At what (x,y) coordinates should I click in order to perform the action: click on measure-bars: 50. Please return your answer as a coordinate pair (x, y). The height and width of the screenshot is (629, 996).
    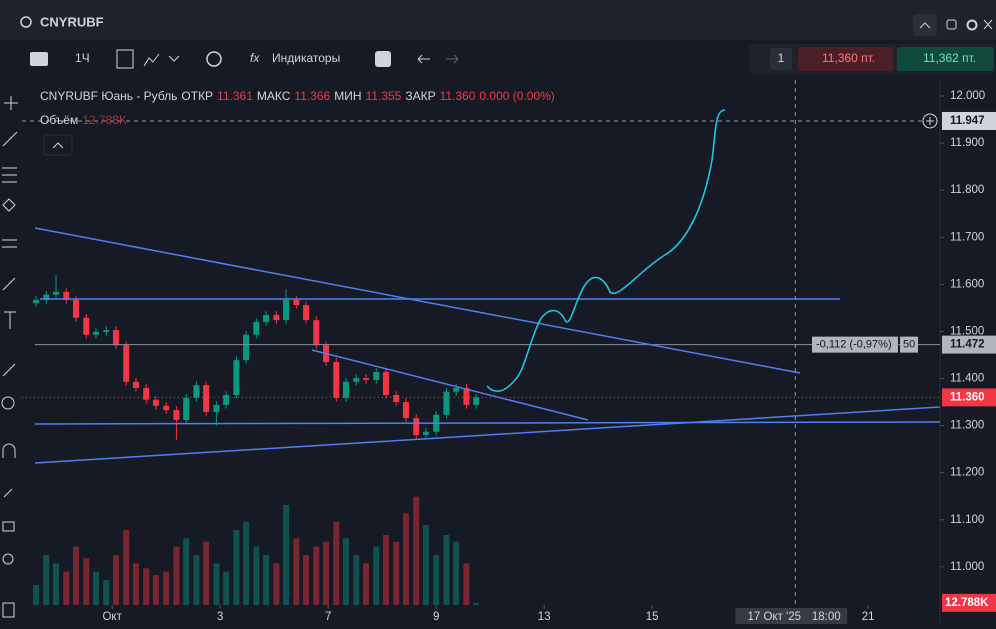
    Looking at the image, I should click on (909, 345).